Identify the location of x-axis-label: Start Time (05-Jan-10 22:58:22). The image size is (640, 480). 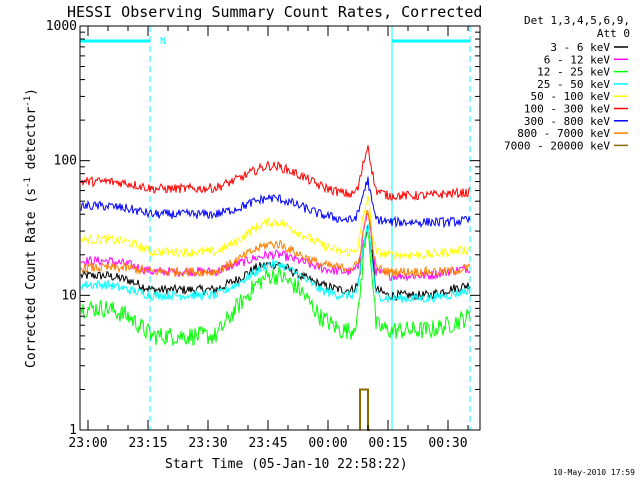
(286, 464).